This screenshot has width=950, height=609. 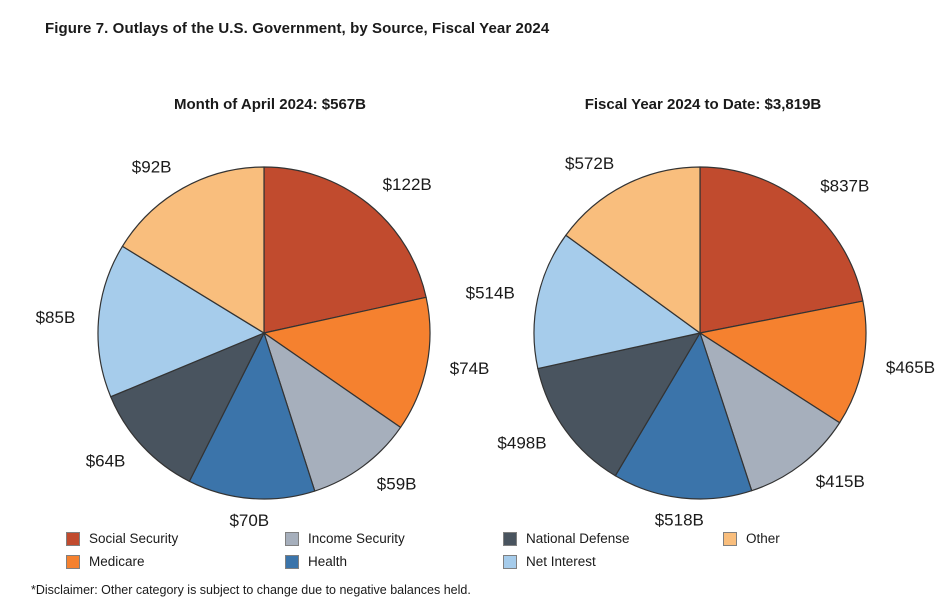 What do you see at coordinates (270, 104) in the screenshot?
I see `left-pie-title: Month of April 2024: $567B` at bounding box center [270, 104].